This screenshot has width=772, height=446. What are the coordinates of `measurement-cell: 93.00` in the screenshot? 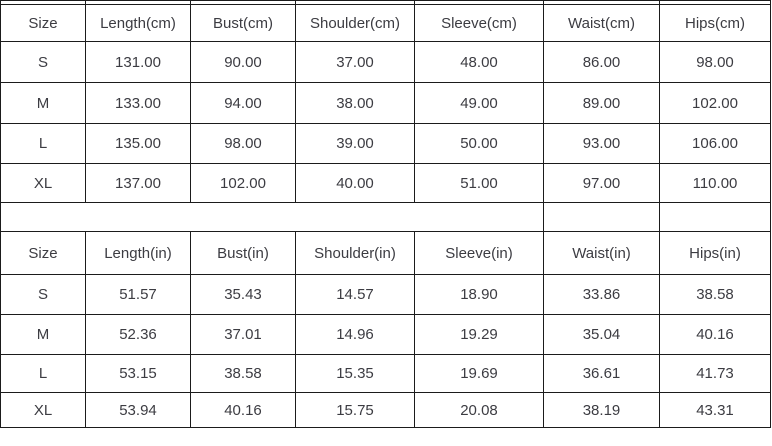 It's located at (601, 143).